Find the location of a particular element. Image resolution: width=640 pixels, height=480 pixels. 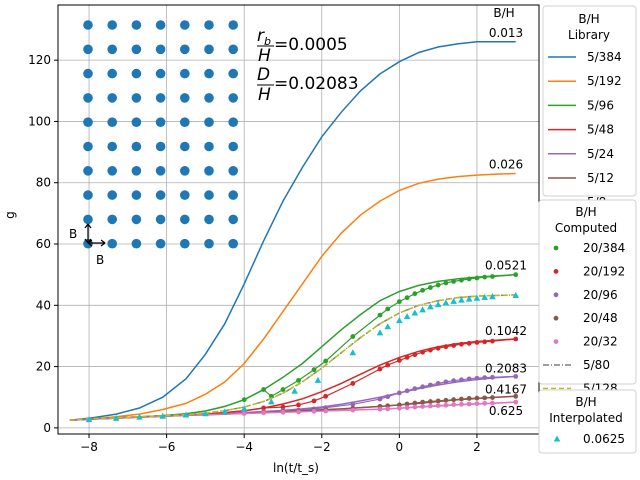

end-label: 0.0521 is located at coordinates (506, 266).